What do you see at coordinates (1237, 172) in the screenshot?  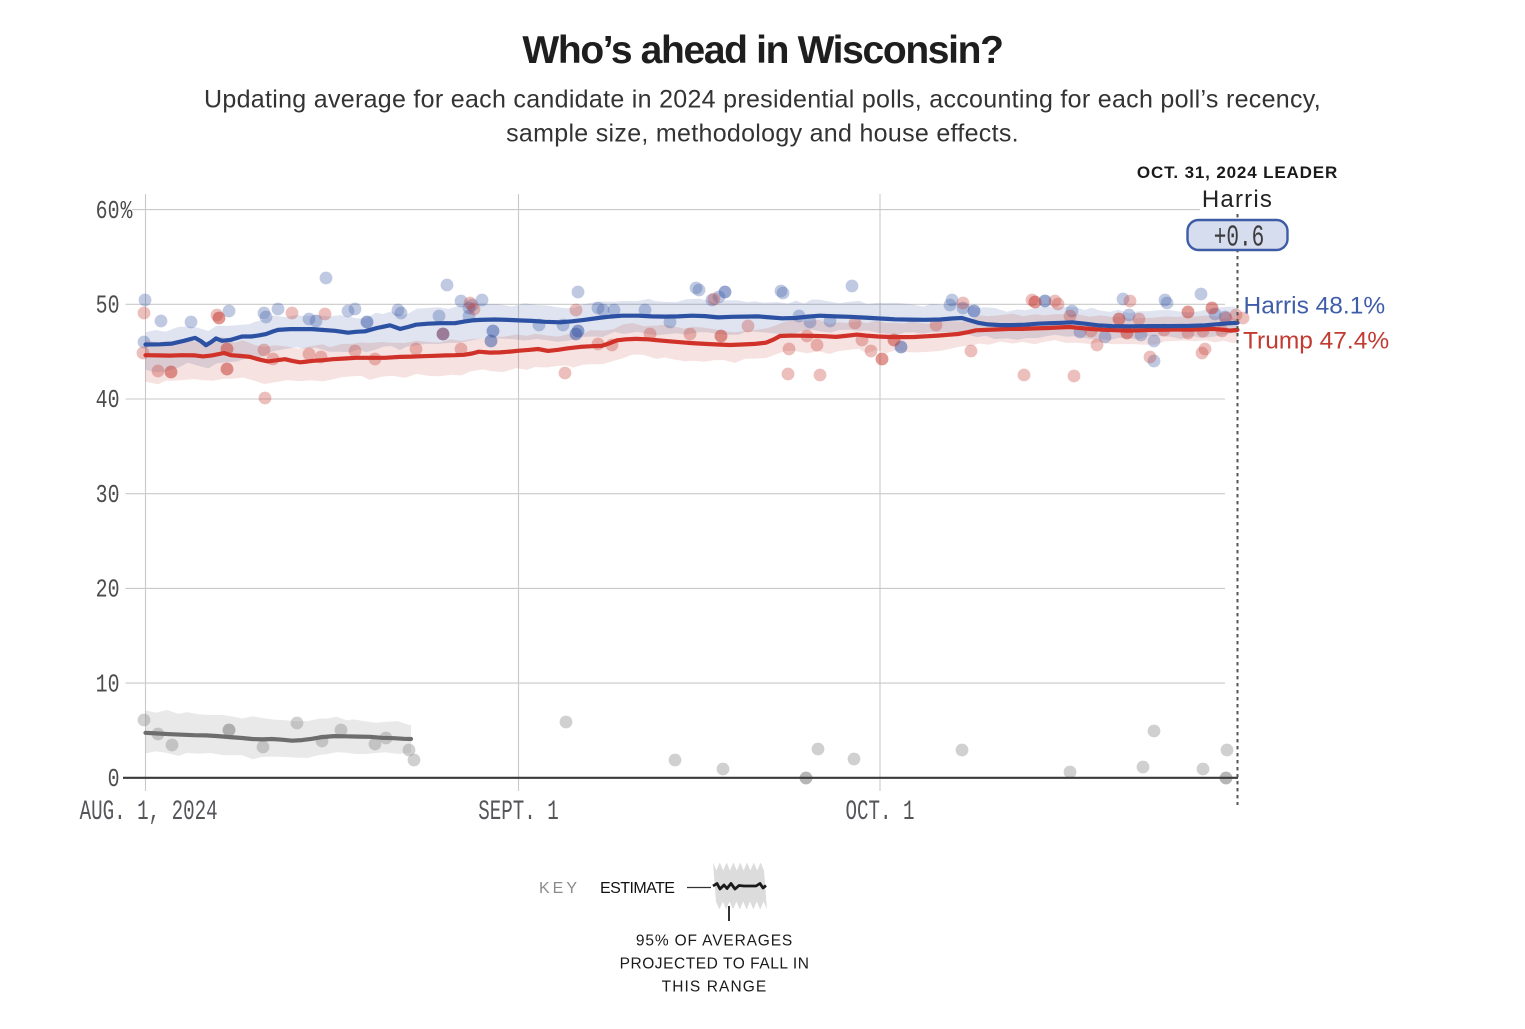 I see `svg-text: OCT. 31, 2024 LEADER` at bounding box center [1237, 172].